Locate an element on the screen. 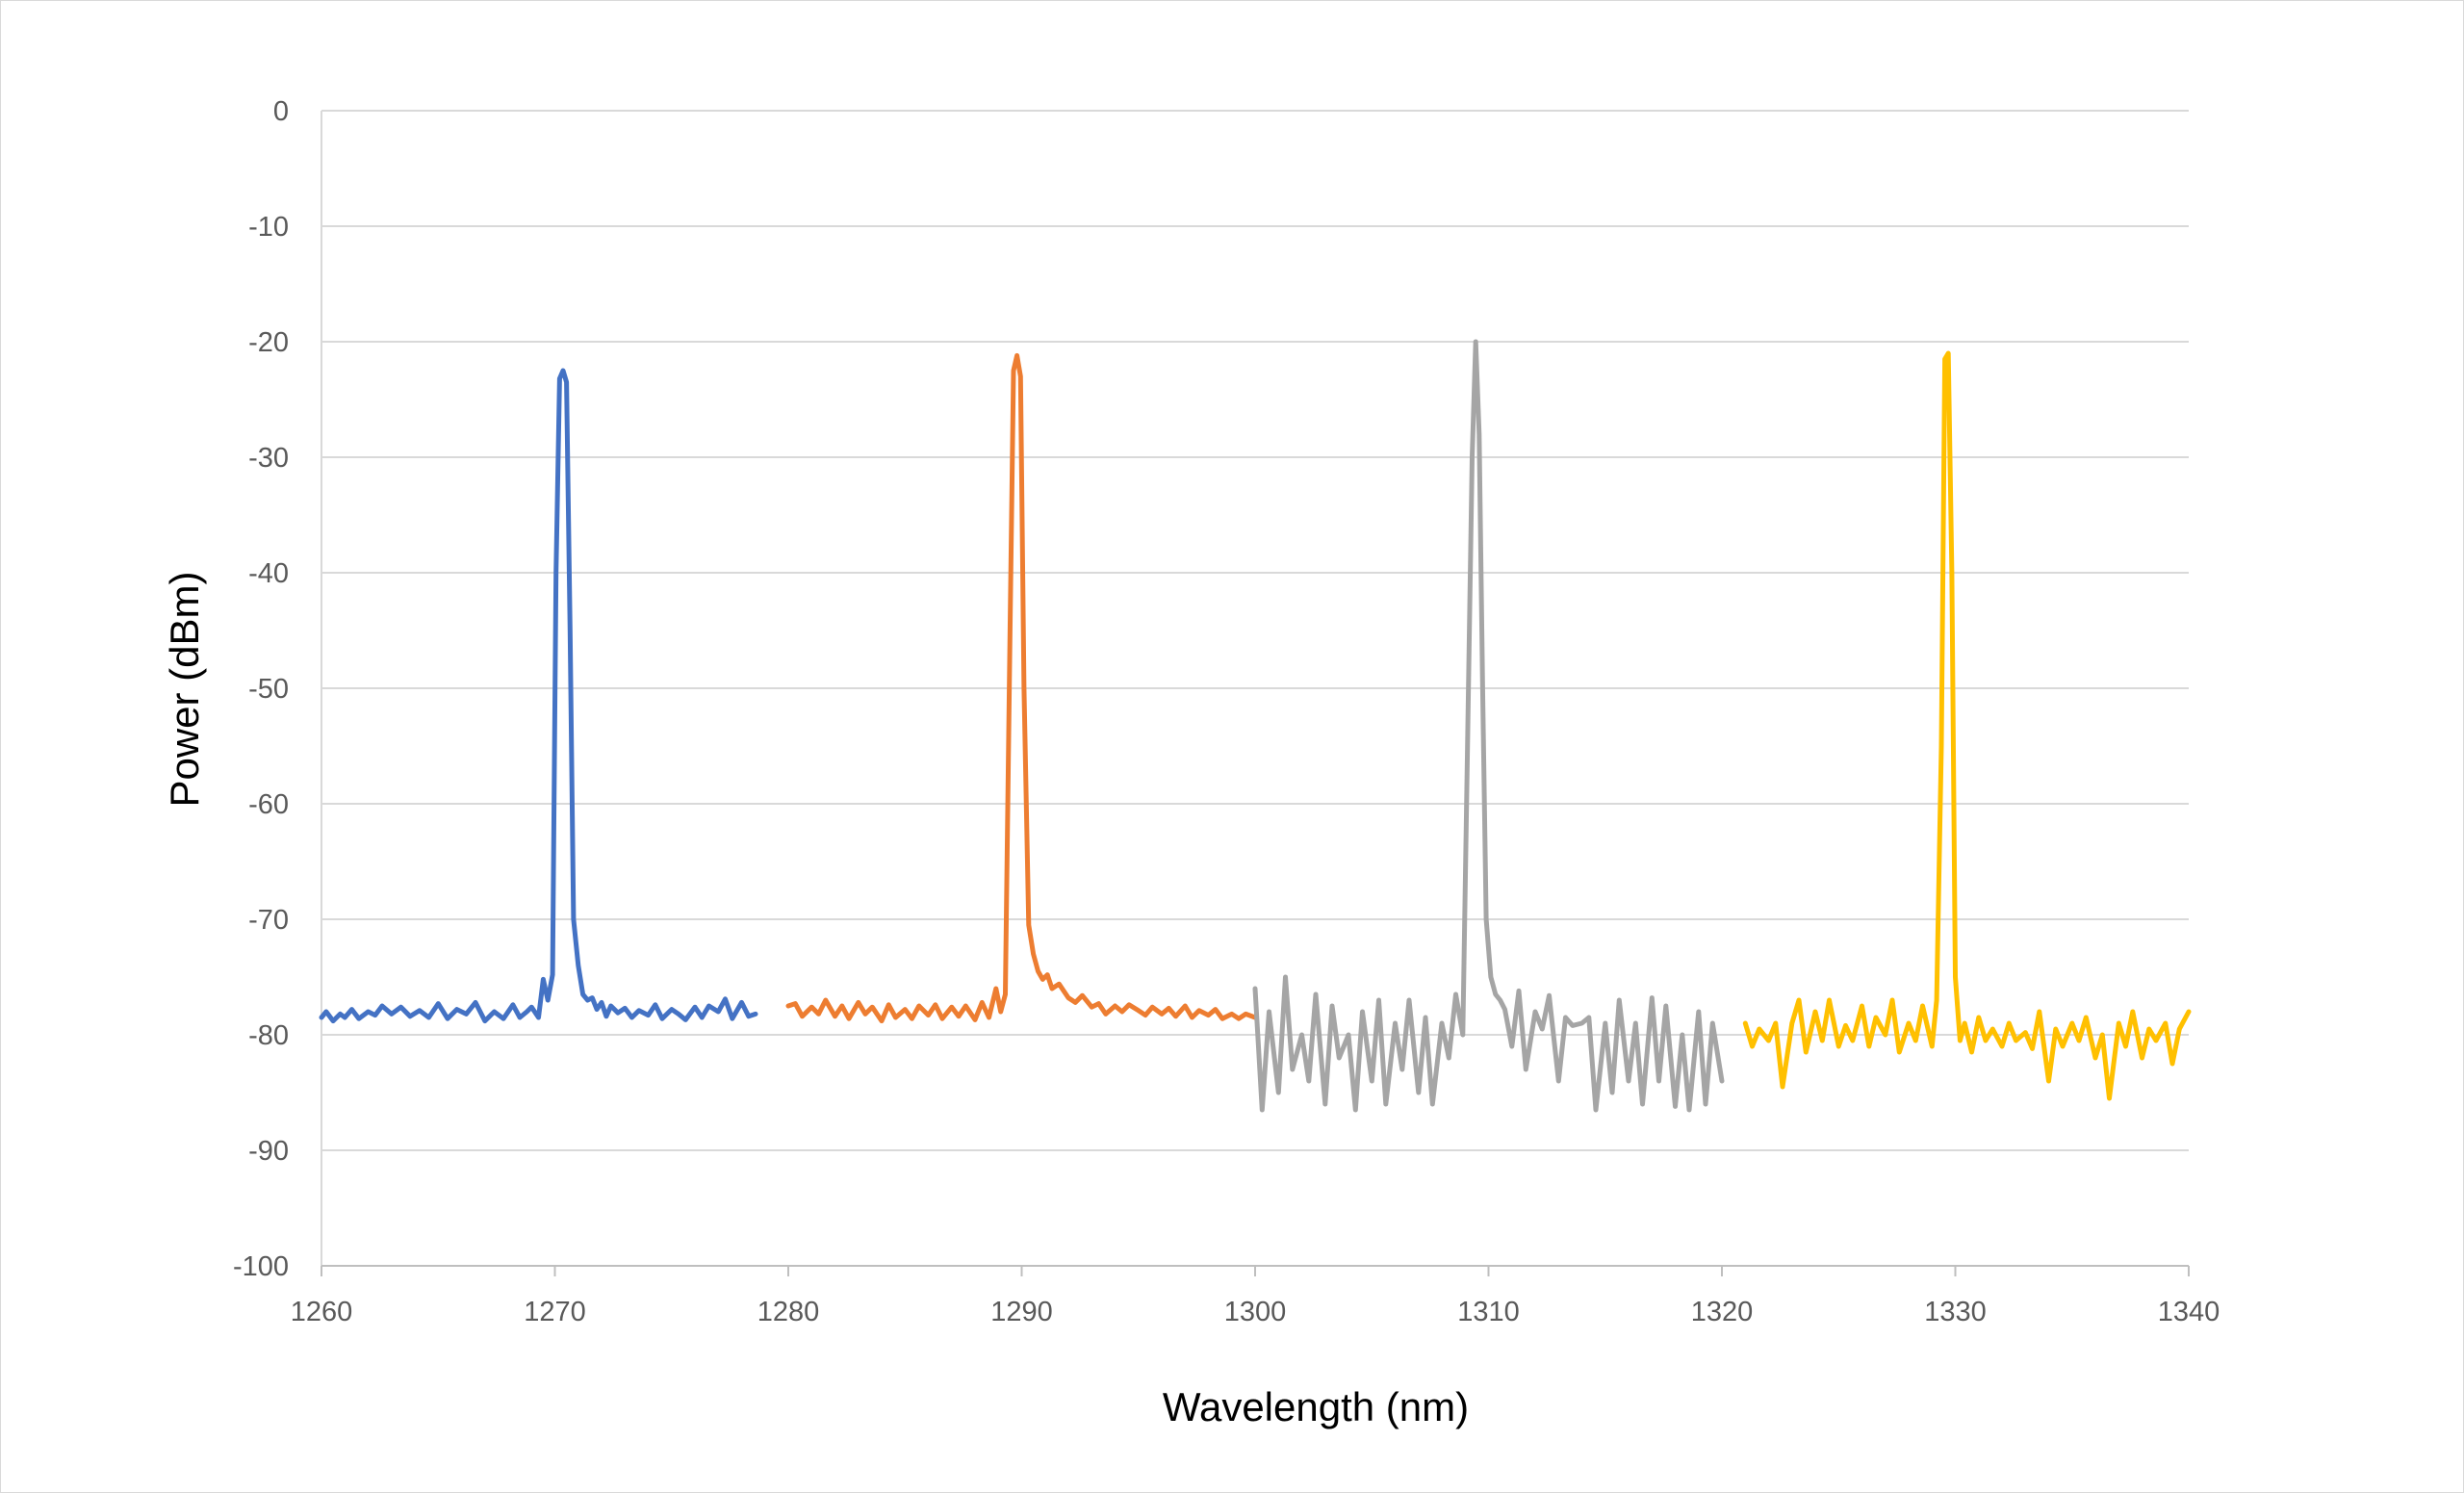 The width and height of the screenshot is (2464, 1493). x-tick-label: 1290 is located at coordinates (1021, 1312).